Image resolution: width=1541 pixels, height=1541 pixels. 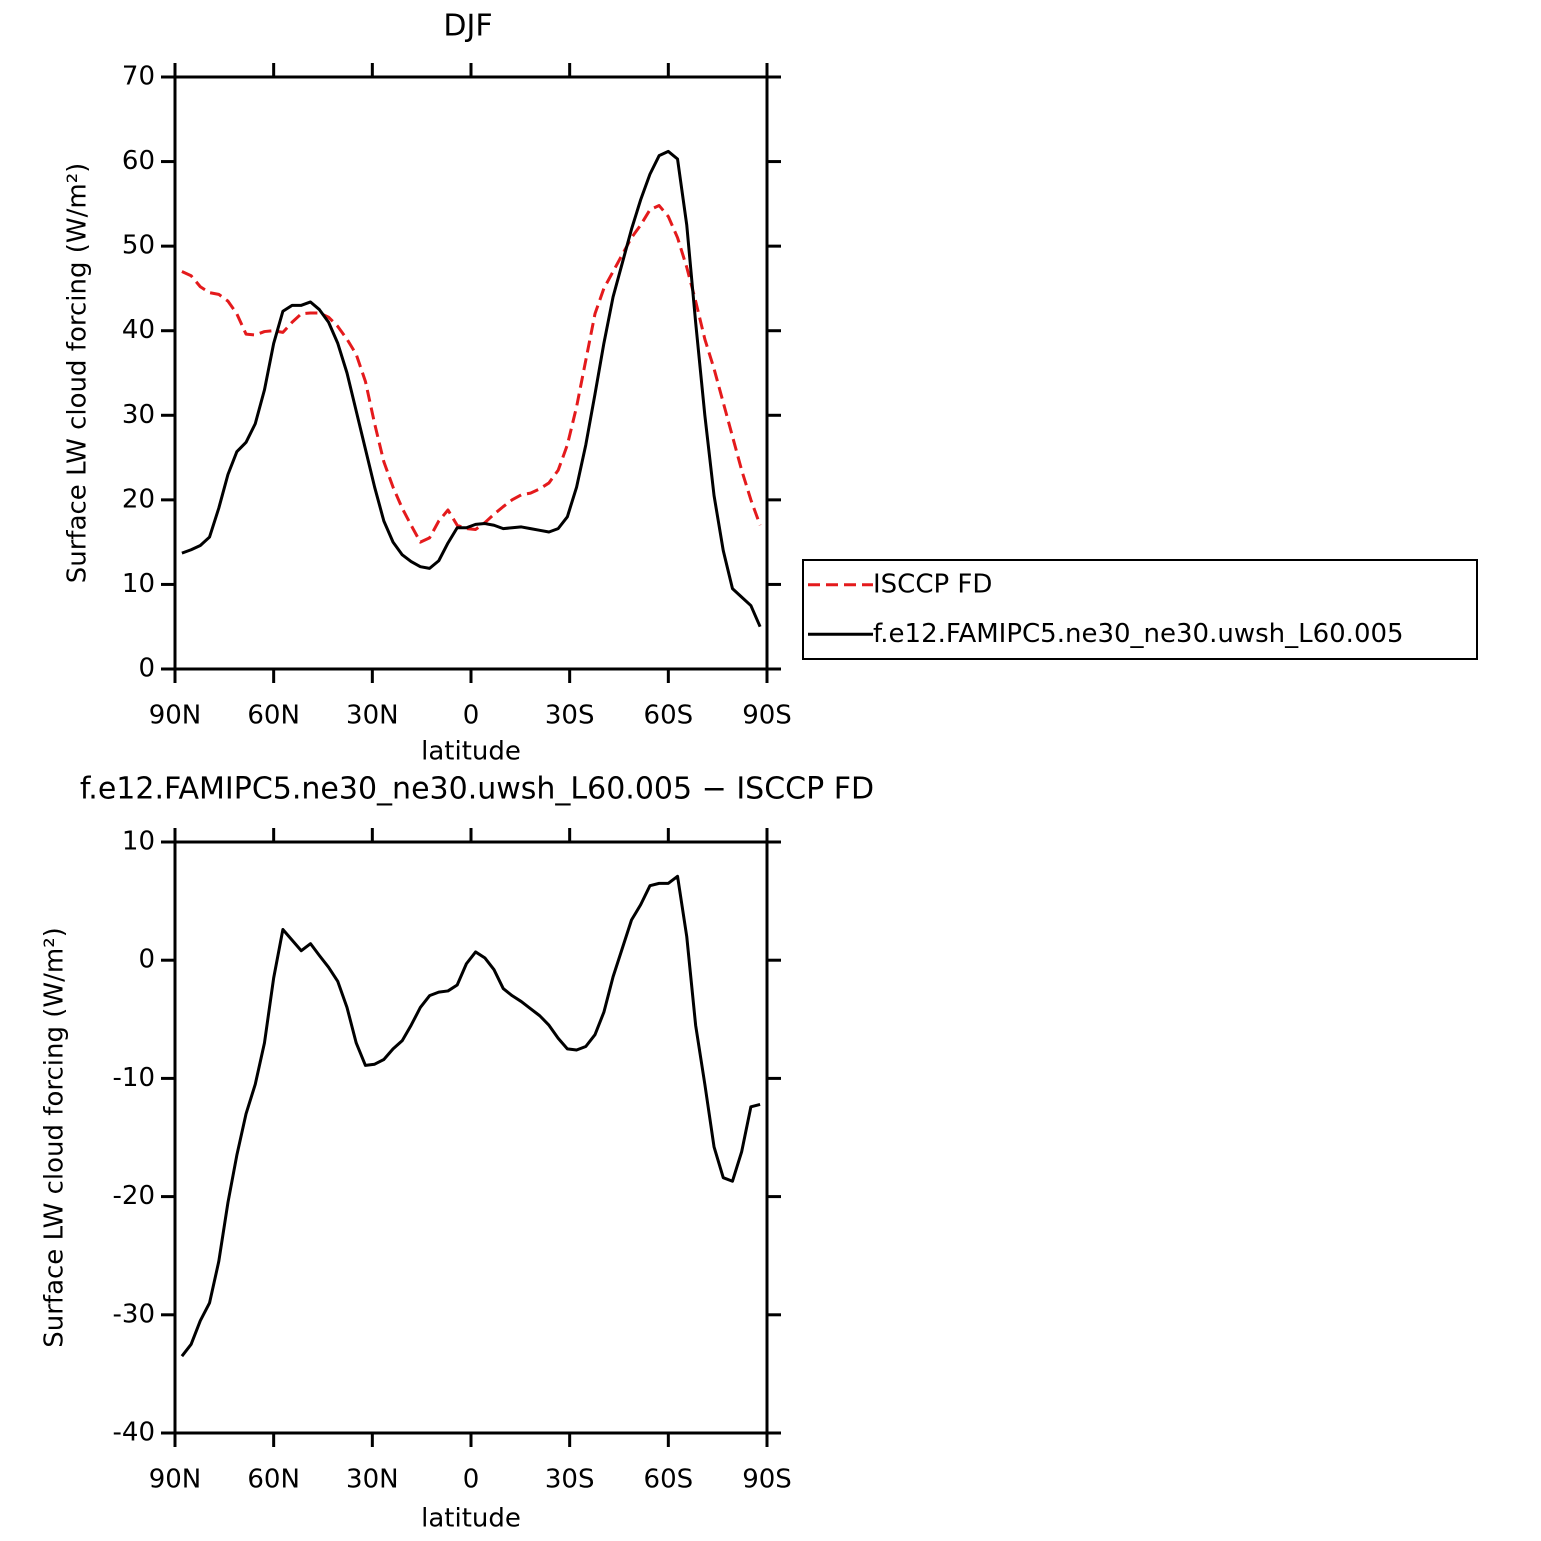 What do you see at coordinates (467, 26) in the screenshot?
I see `chart-title: DJF` at bounding box center [467, 26].